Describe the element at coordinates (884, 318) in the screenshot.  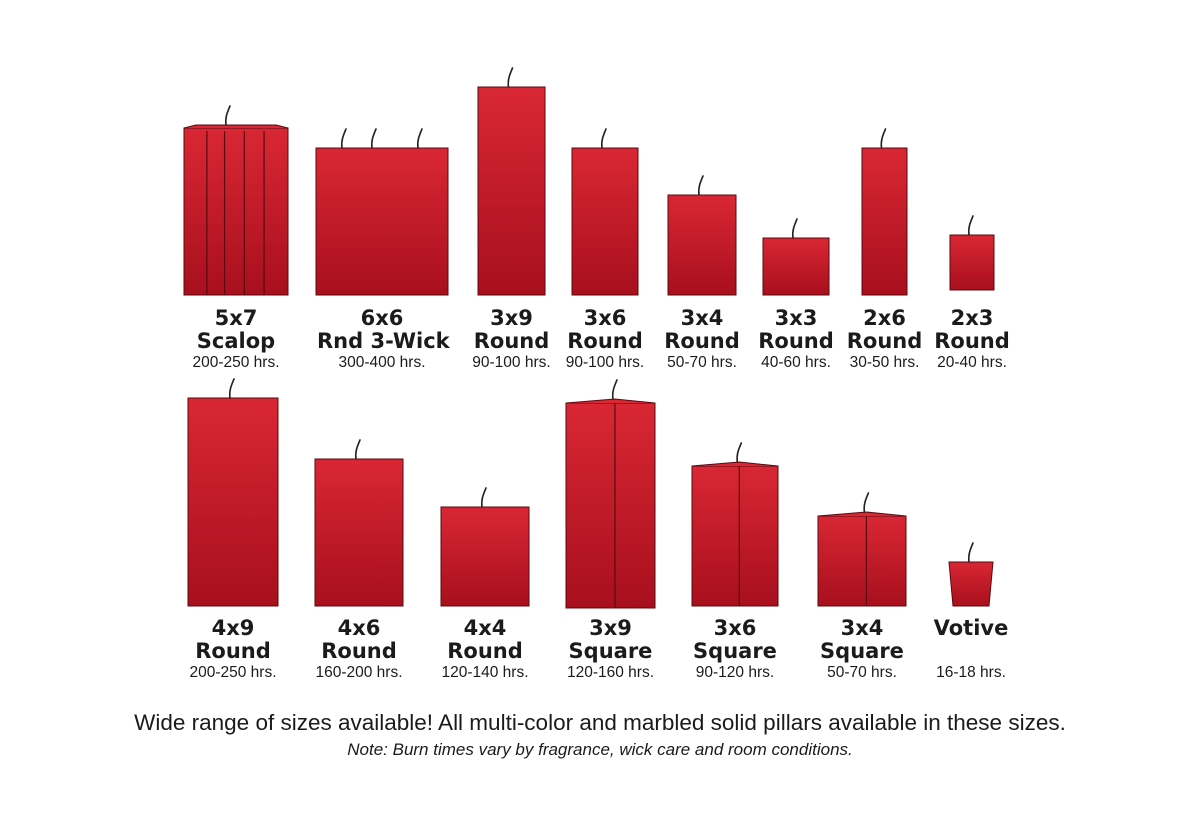
I see `candle-size: 2x6` at that location.